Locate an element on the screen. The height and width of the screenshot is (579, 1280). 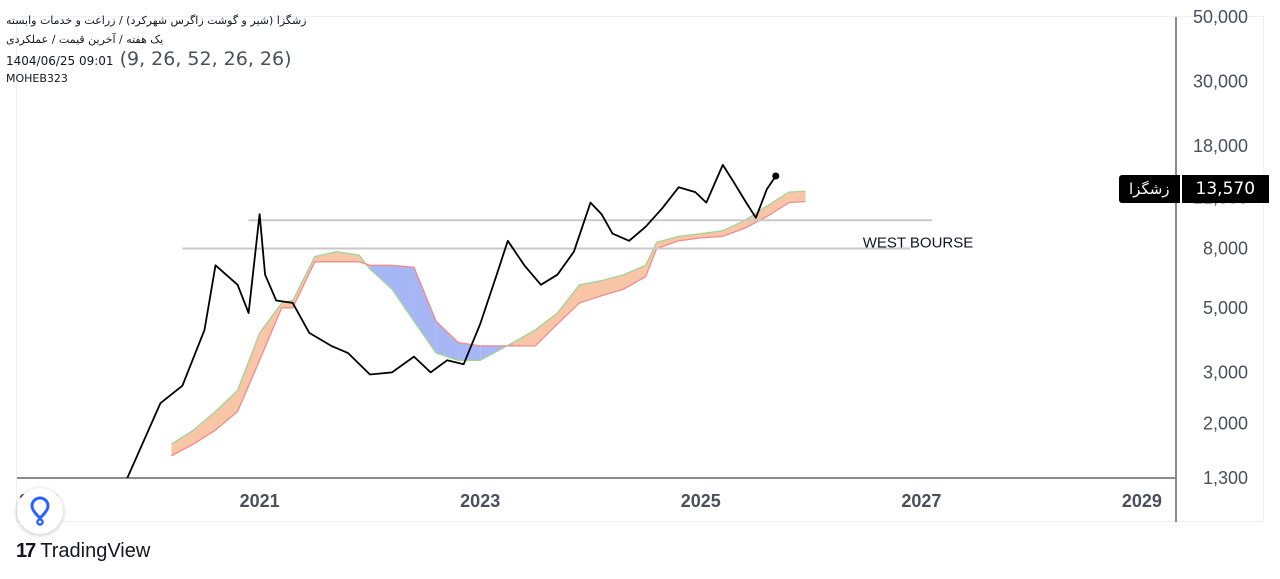
timestamp: 1404/06/25 09:01 is located at coordinates (60, 61).